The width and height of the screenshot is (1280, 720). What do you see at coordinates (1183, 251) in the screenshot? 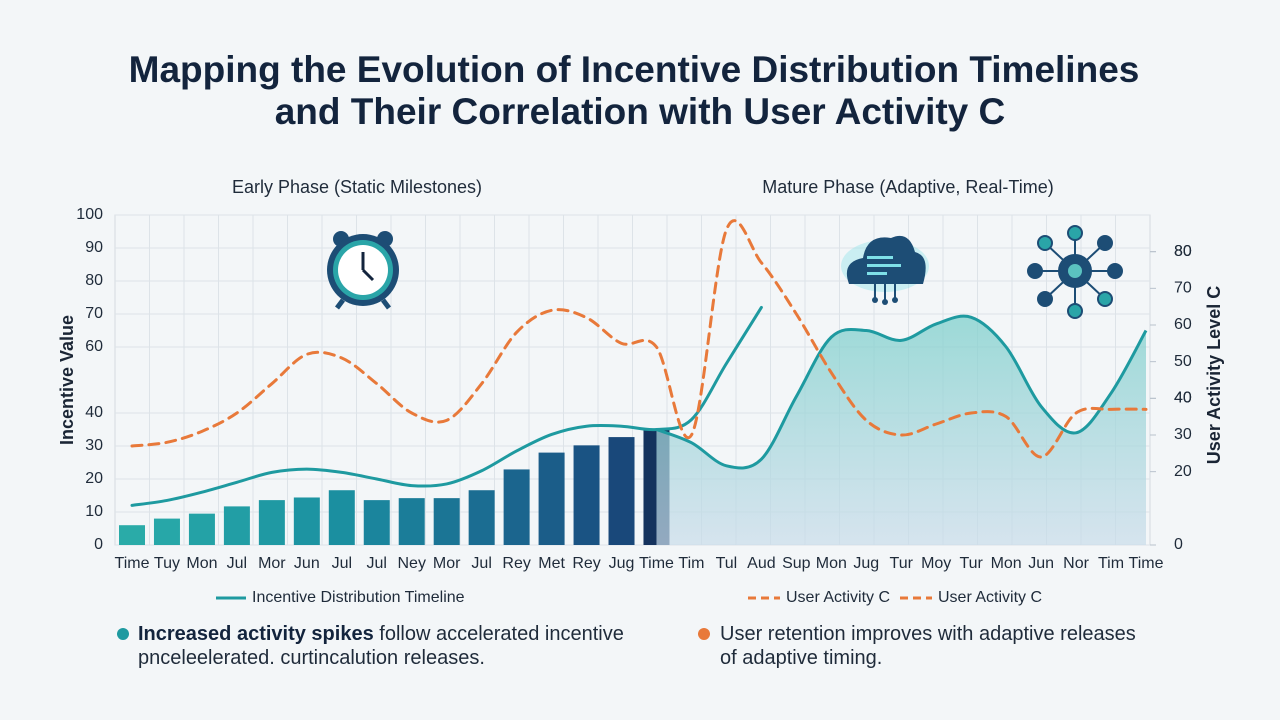
I see `y2-tick-label: 80` at bounding box center [1183, 251].